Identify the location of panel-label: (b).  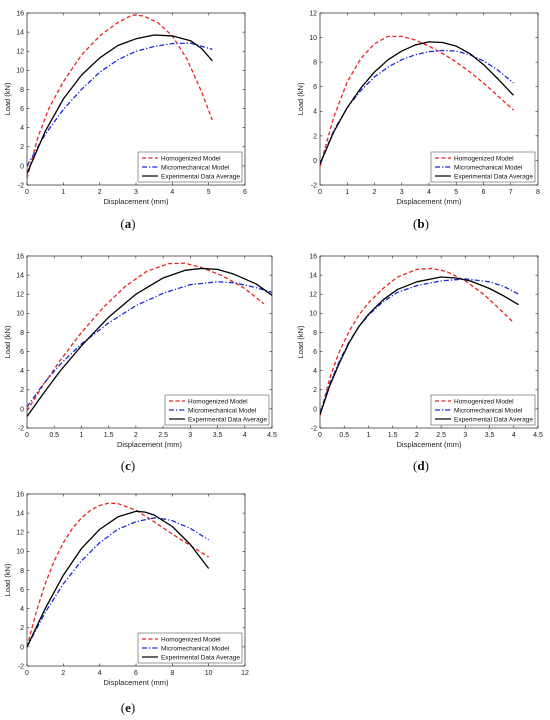
(421, 223).